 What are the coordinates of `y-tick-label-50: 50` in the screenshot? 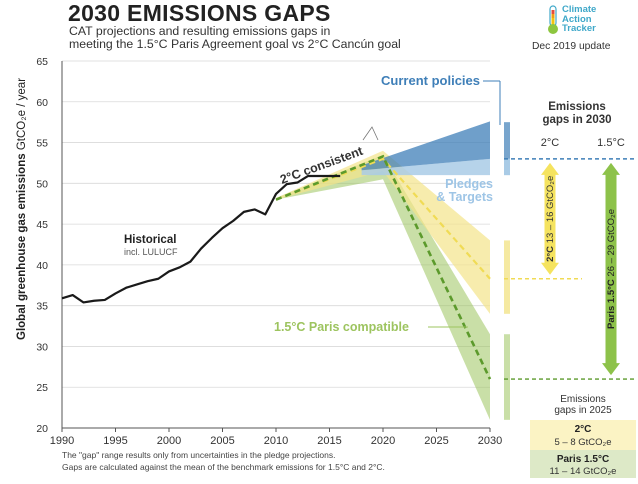 It's located at (42, 184).